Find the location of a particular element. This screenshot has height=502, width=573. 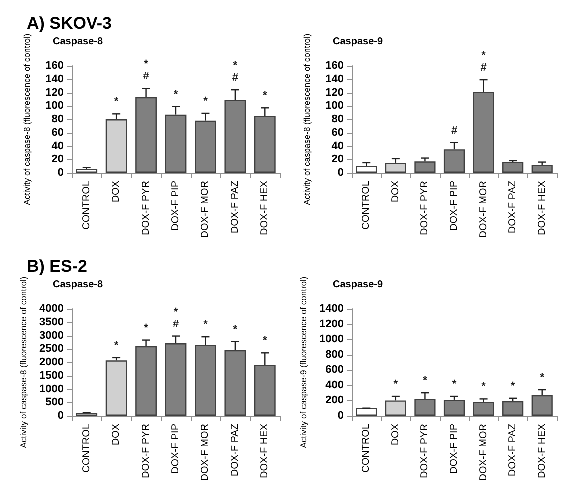

y-tick-label: 800 is located at coordinates (335, 354).